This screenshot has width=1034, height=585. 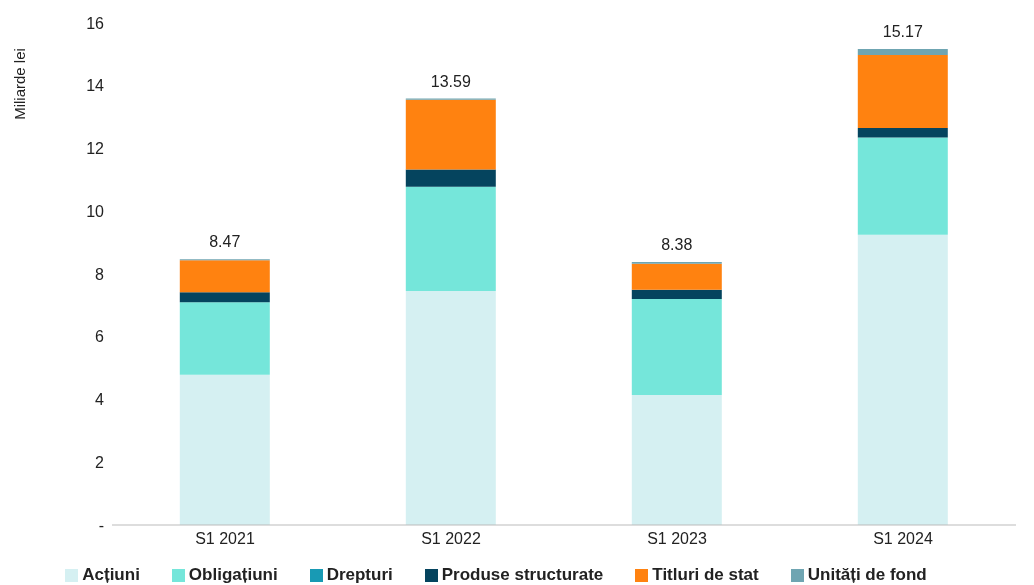 I want to click on y-tick-label: 16, so click(x=95, y=23).